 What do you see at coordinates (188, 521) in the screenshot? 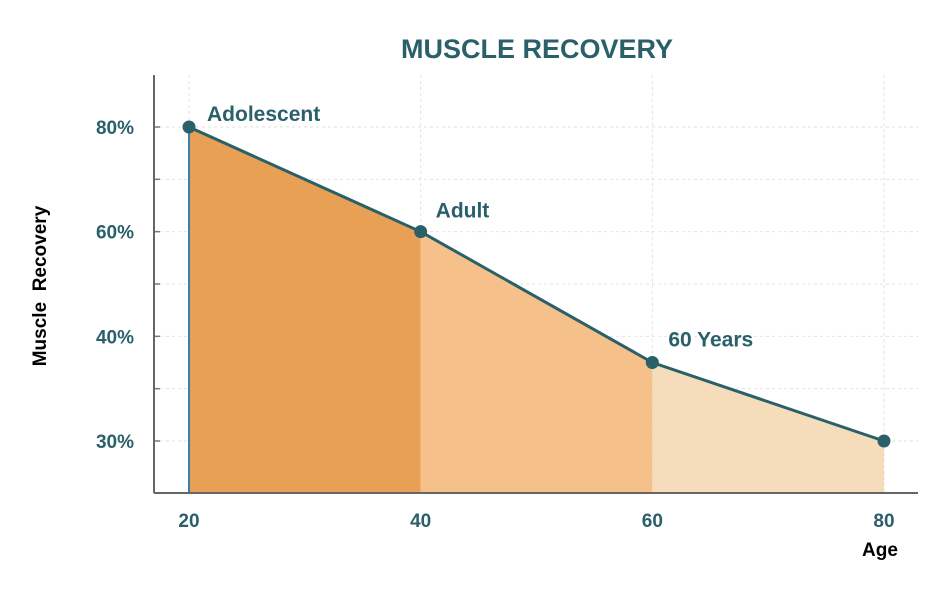
I see `x-tick-label: 20` at bounding box center [188, 521].